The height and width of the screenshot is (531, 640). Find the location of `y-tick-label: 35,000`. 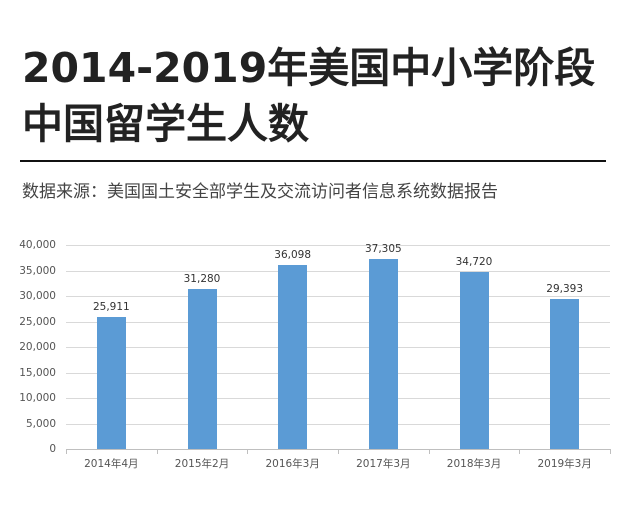

y-tick-label: 35,000 is located at coordinates (37, 270).